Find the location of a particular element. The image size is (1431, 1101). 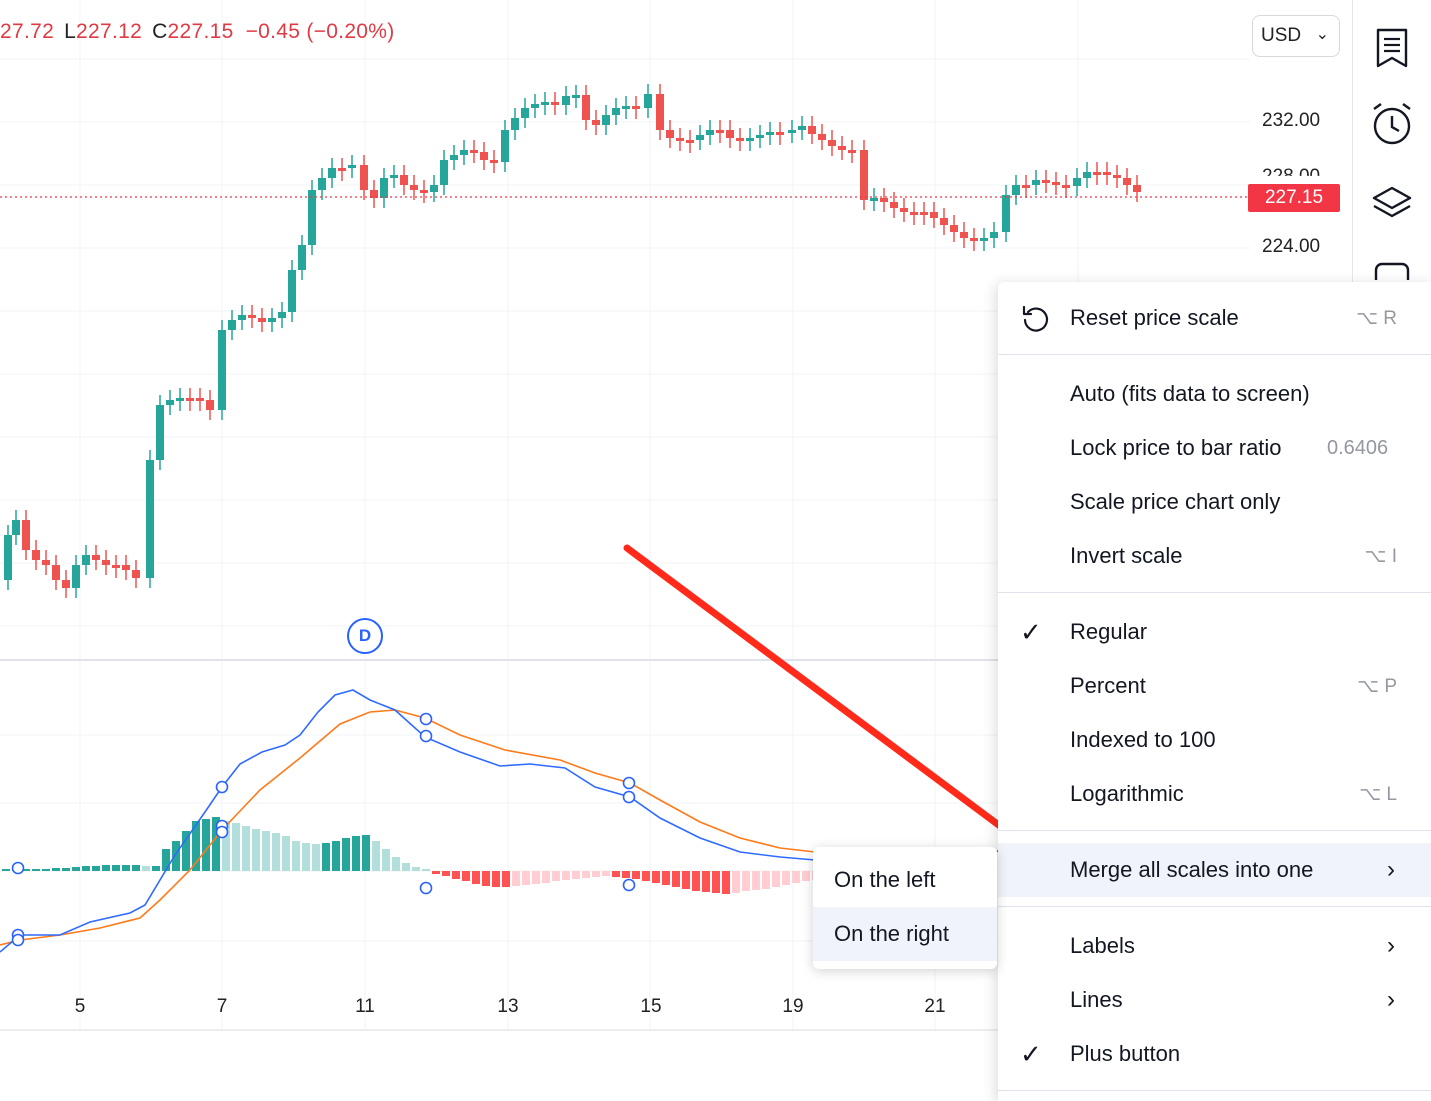

menu-item-lock-ratio: Lock price to bar ratio 0.6406 is located at coordinates (1214, 448).